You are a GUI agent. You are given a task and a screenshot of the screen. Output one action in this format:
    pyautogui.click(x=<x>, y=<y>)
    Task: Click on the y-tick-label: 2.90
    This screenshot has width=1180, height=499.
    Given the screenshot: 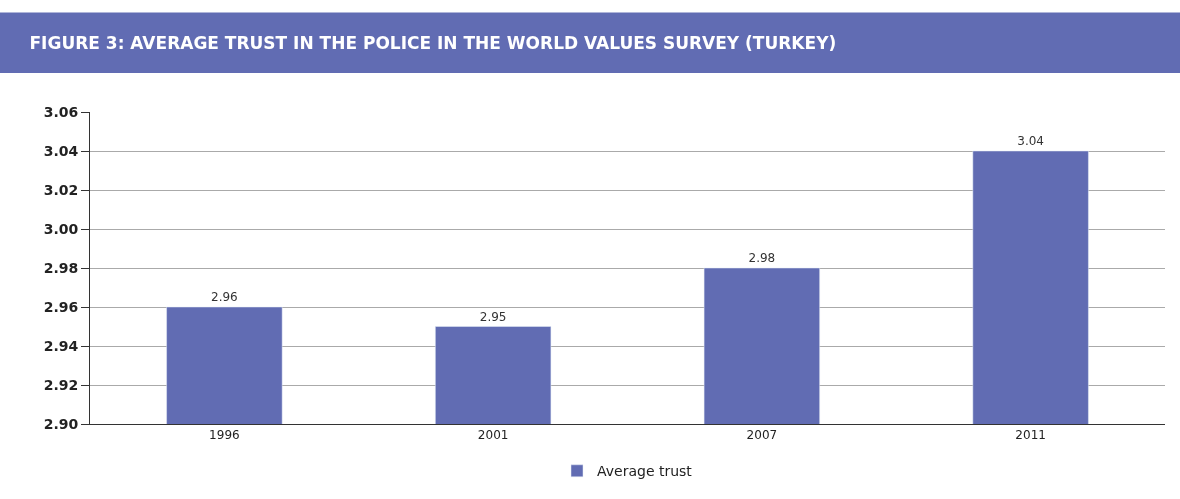 What is the action you would take?
    pyautogui.click(x=61, y=423)
    